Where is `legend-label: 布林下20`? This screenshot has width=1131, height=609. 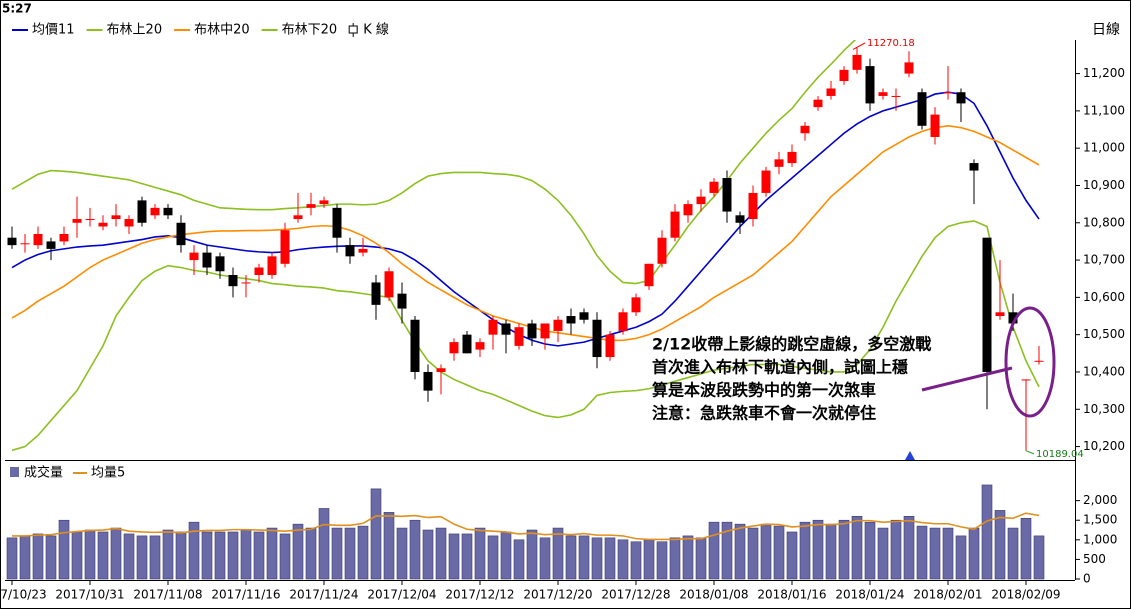 legend-label: 布林下20 is located at coordinates (310, 30).